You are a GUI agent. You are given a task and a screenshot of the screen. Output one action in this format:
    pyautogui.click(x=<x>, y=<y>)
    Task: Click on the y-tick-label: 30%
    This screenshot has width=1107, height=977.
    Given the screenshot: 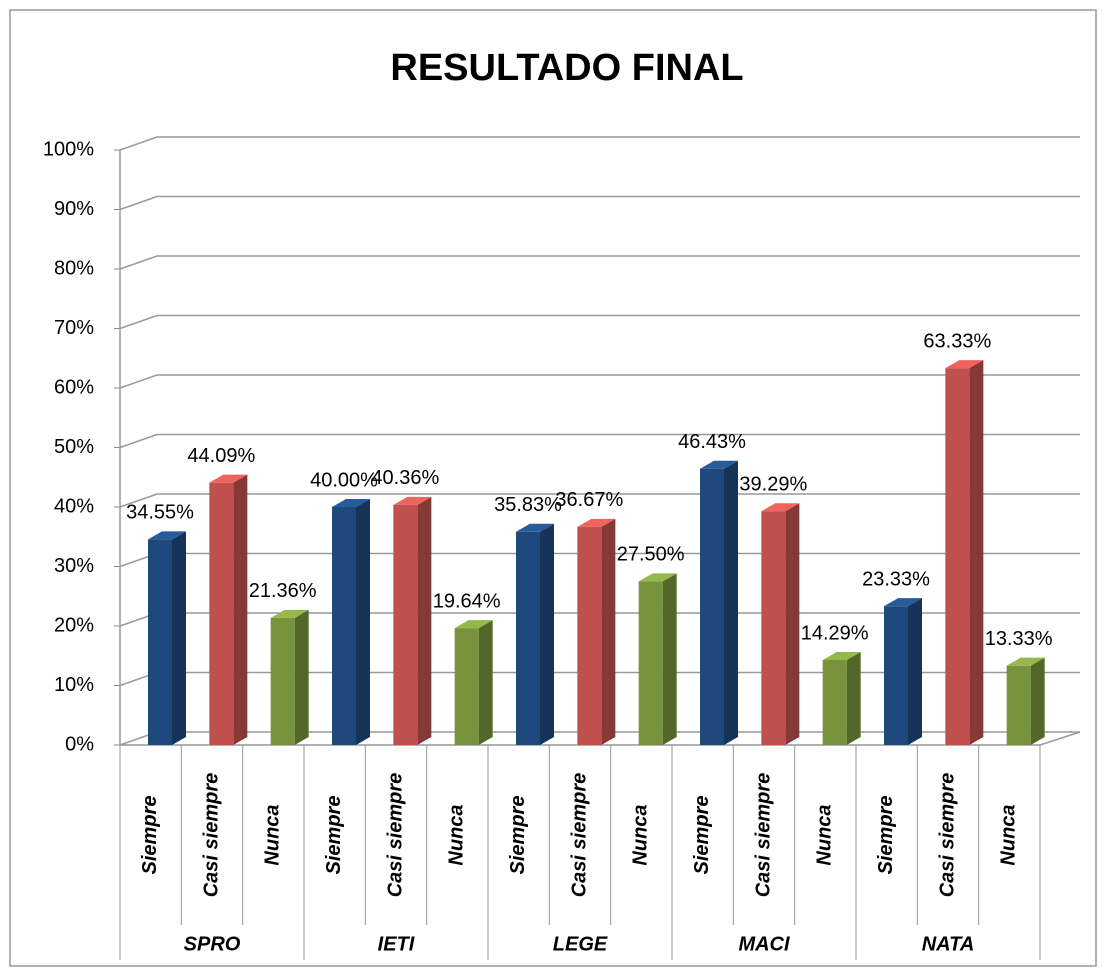 What is the action you would take?
    pyautogui.click(x=74, y=566)
    